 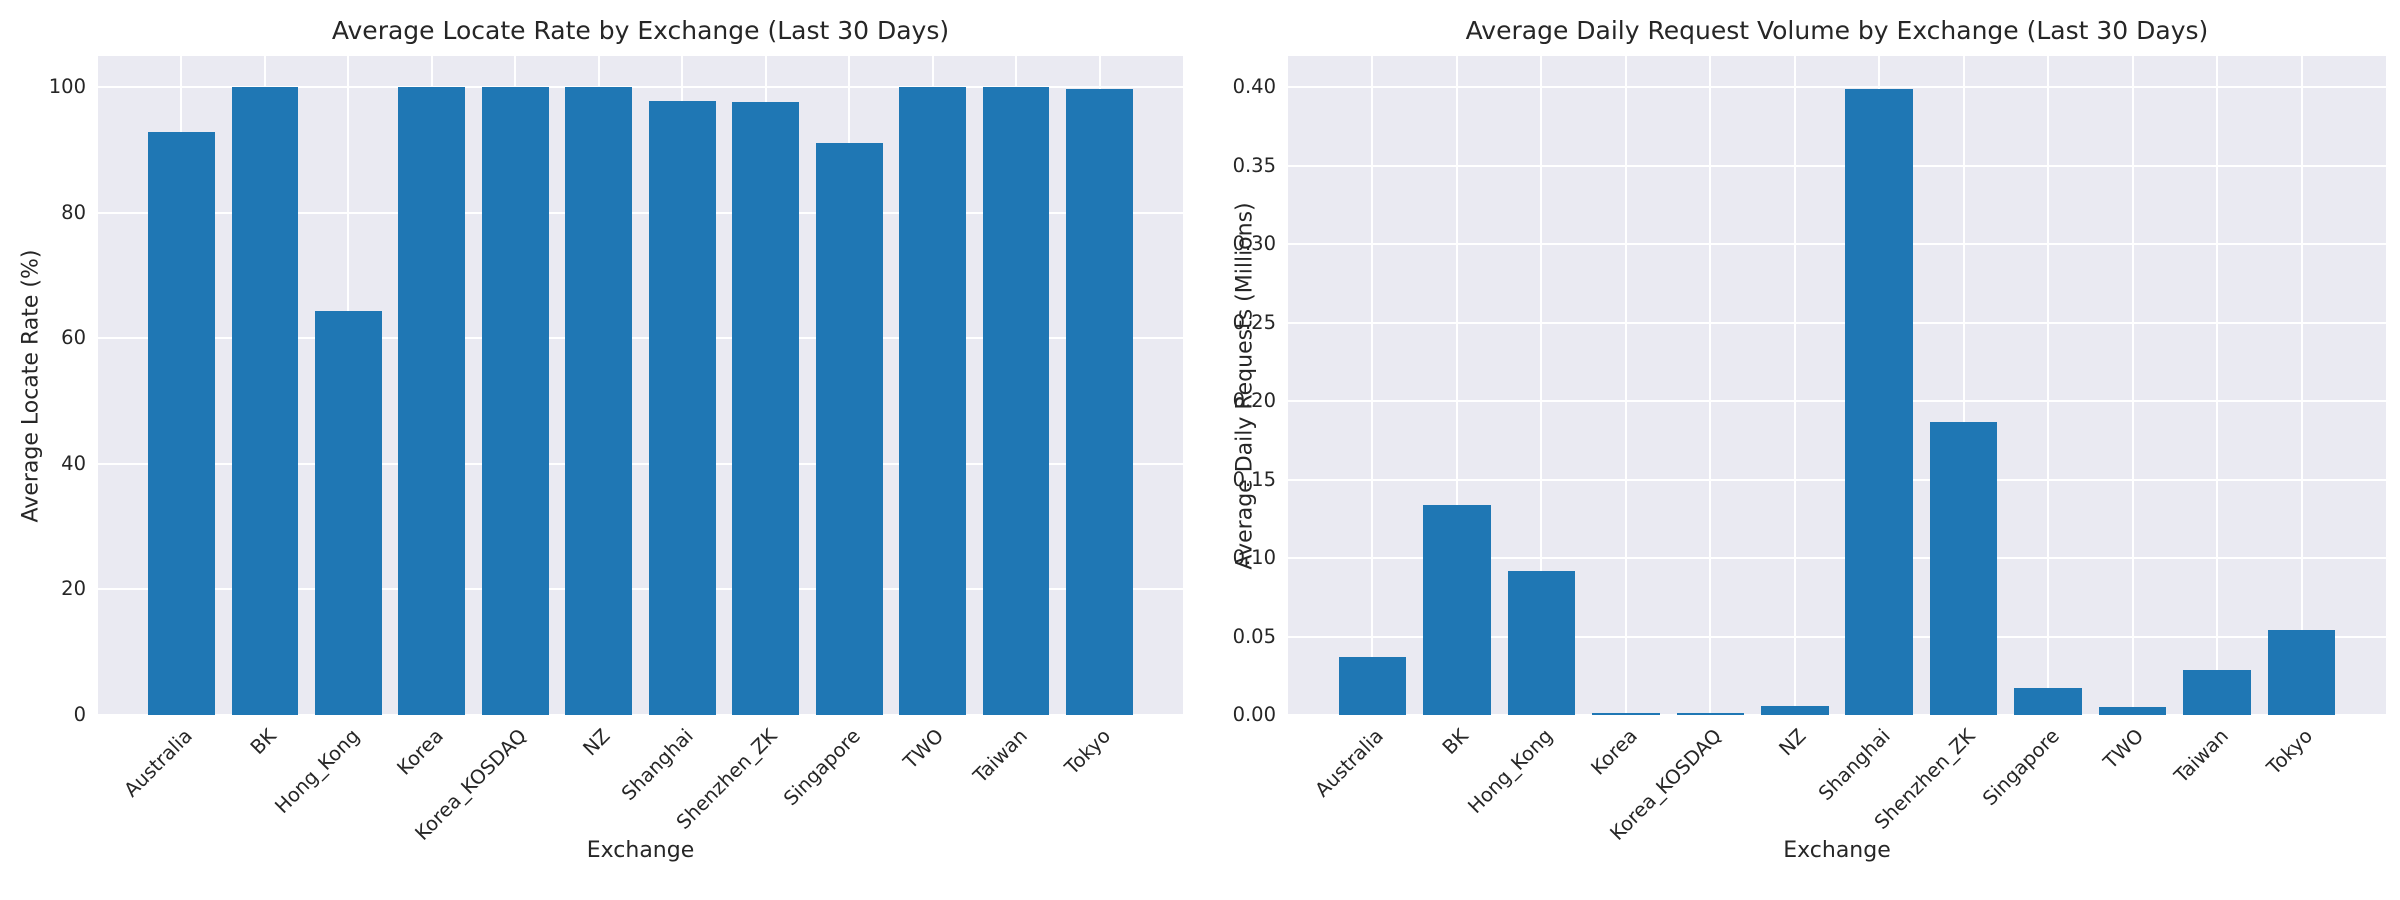 What do you see at coordinates (1254, 322) in the screenshot?
I see `y-tick-label: 0.25` at bounding box center [1254, 322].